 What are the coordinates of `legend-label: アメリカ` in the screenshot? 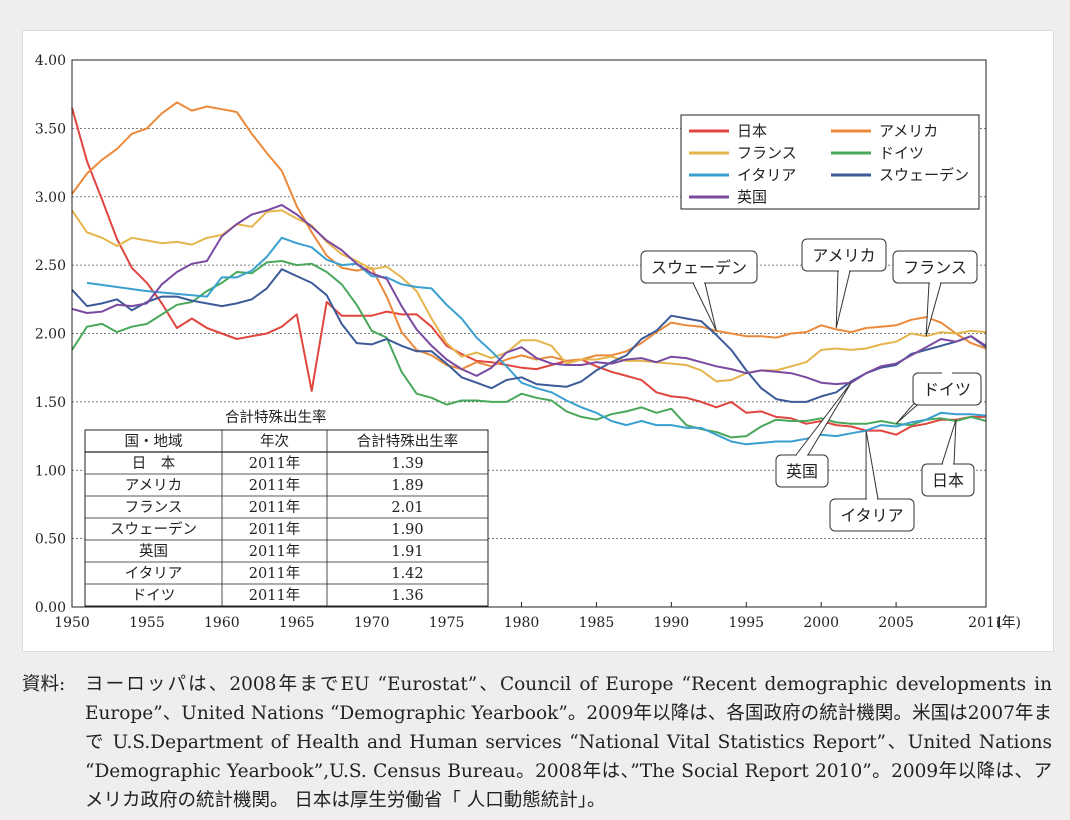 It's located at (908, 131).